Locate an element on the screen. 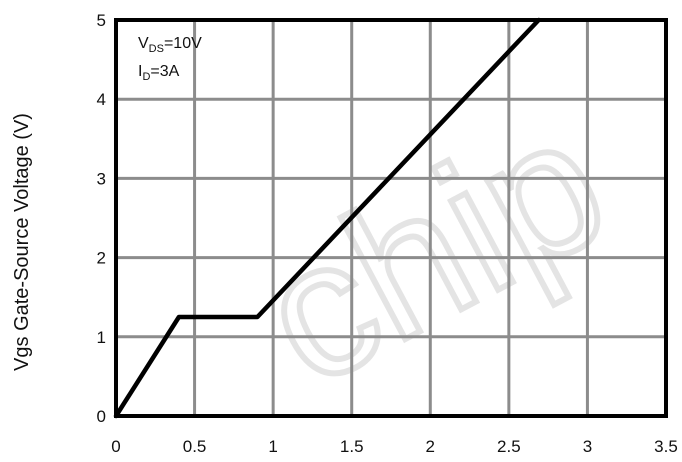 The height and width of the screenshot is (462, 682). x-tick-label: 0.5 is located at coordinates (195, 446).